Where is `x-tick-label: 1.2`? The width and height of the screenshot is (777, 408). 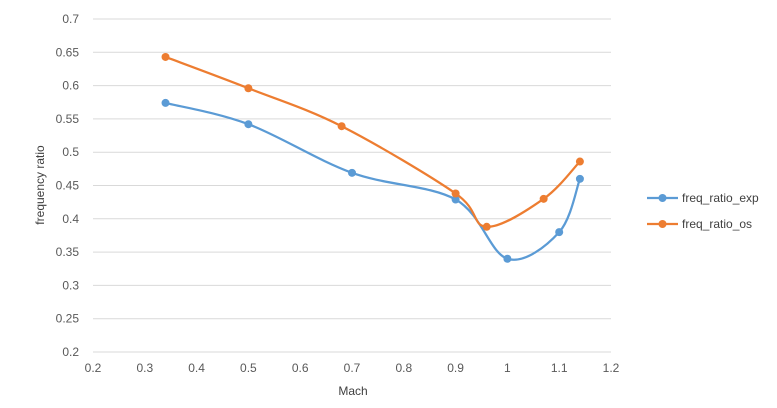
x-tick-label: 1.2 is located at coordinates (611, 368).